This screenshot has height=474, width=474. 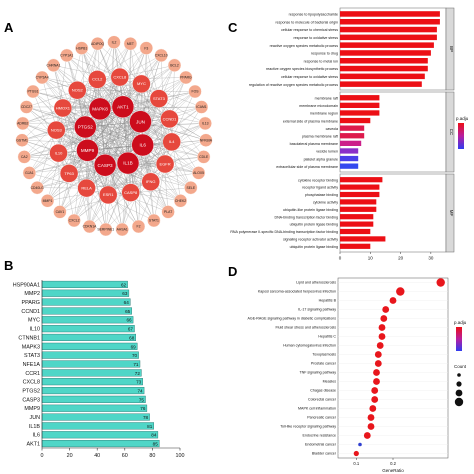 What do you see at coordinates (54, 66) in the screenshot?
I see `network-node-label: CHRNA1` at bounding box center [54, 66].